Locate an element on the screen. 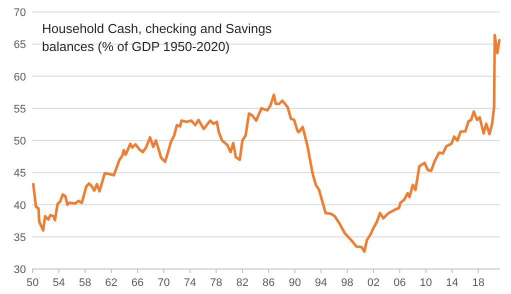  y-tick-label: 35 is located at coordinates (20, 238).